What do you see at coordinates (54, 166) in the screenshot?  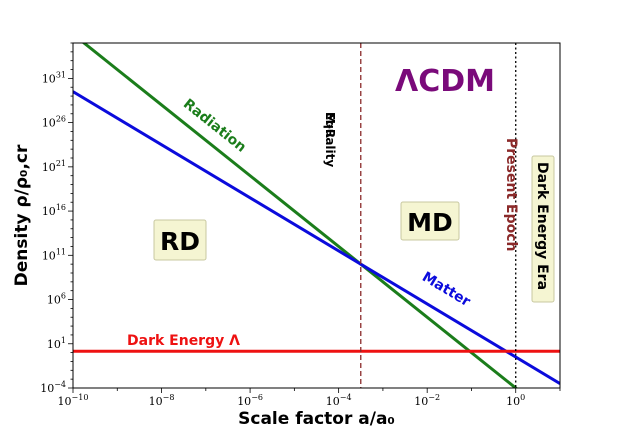 I see `y-tick-label: 10²¹` at bounding box center [54, 166].